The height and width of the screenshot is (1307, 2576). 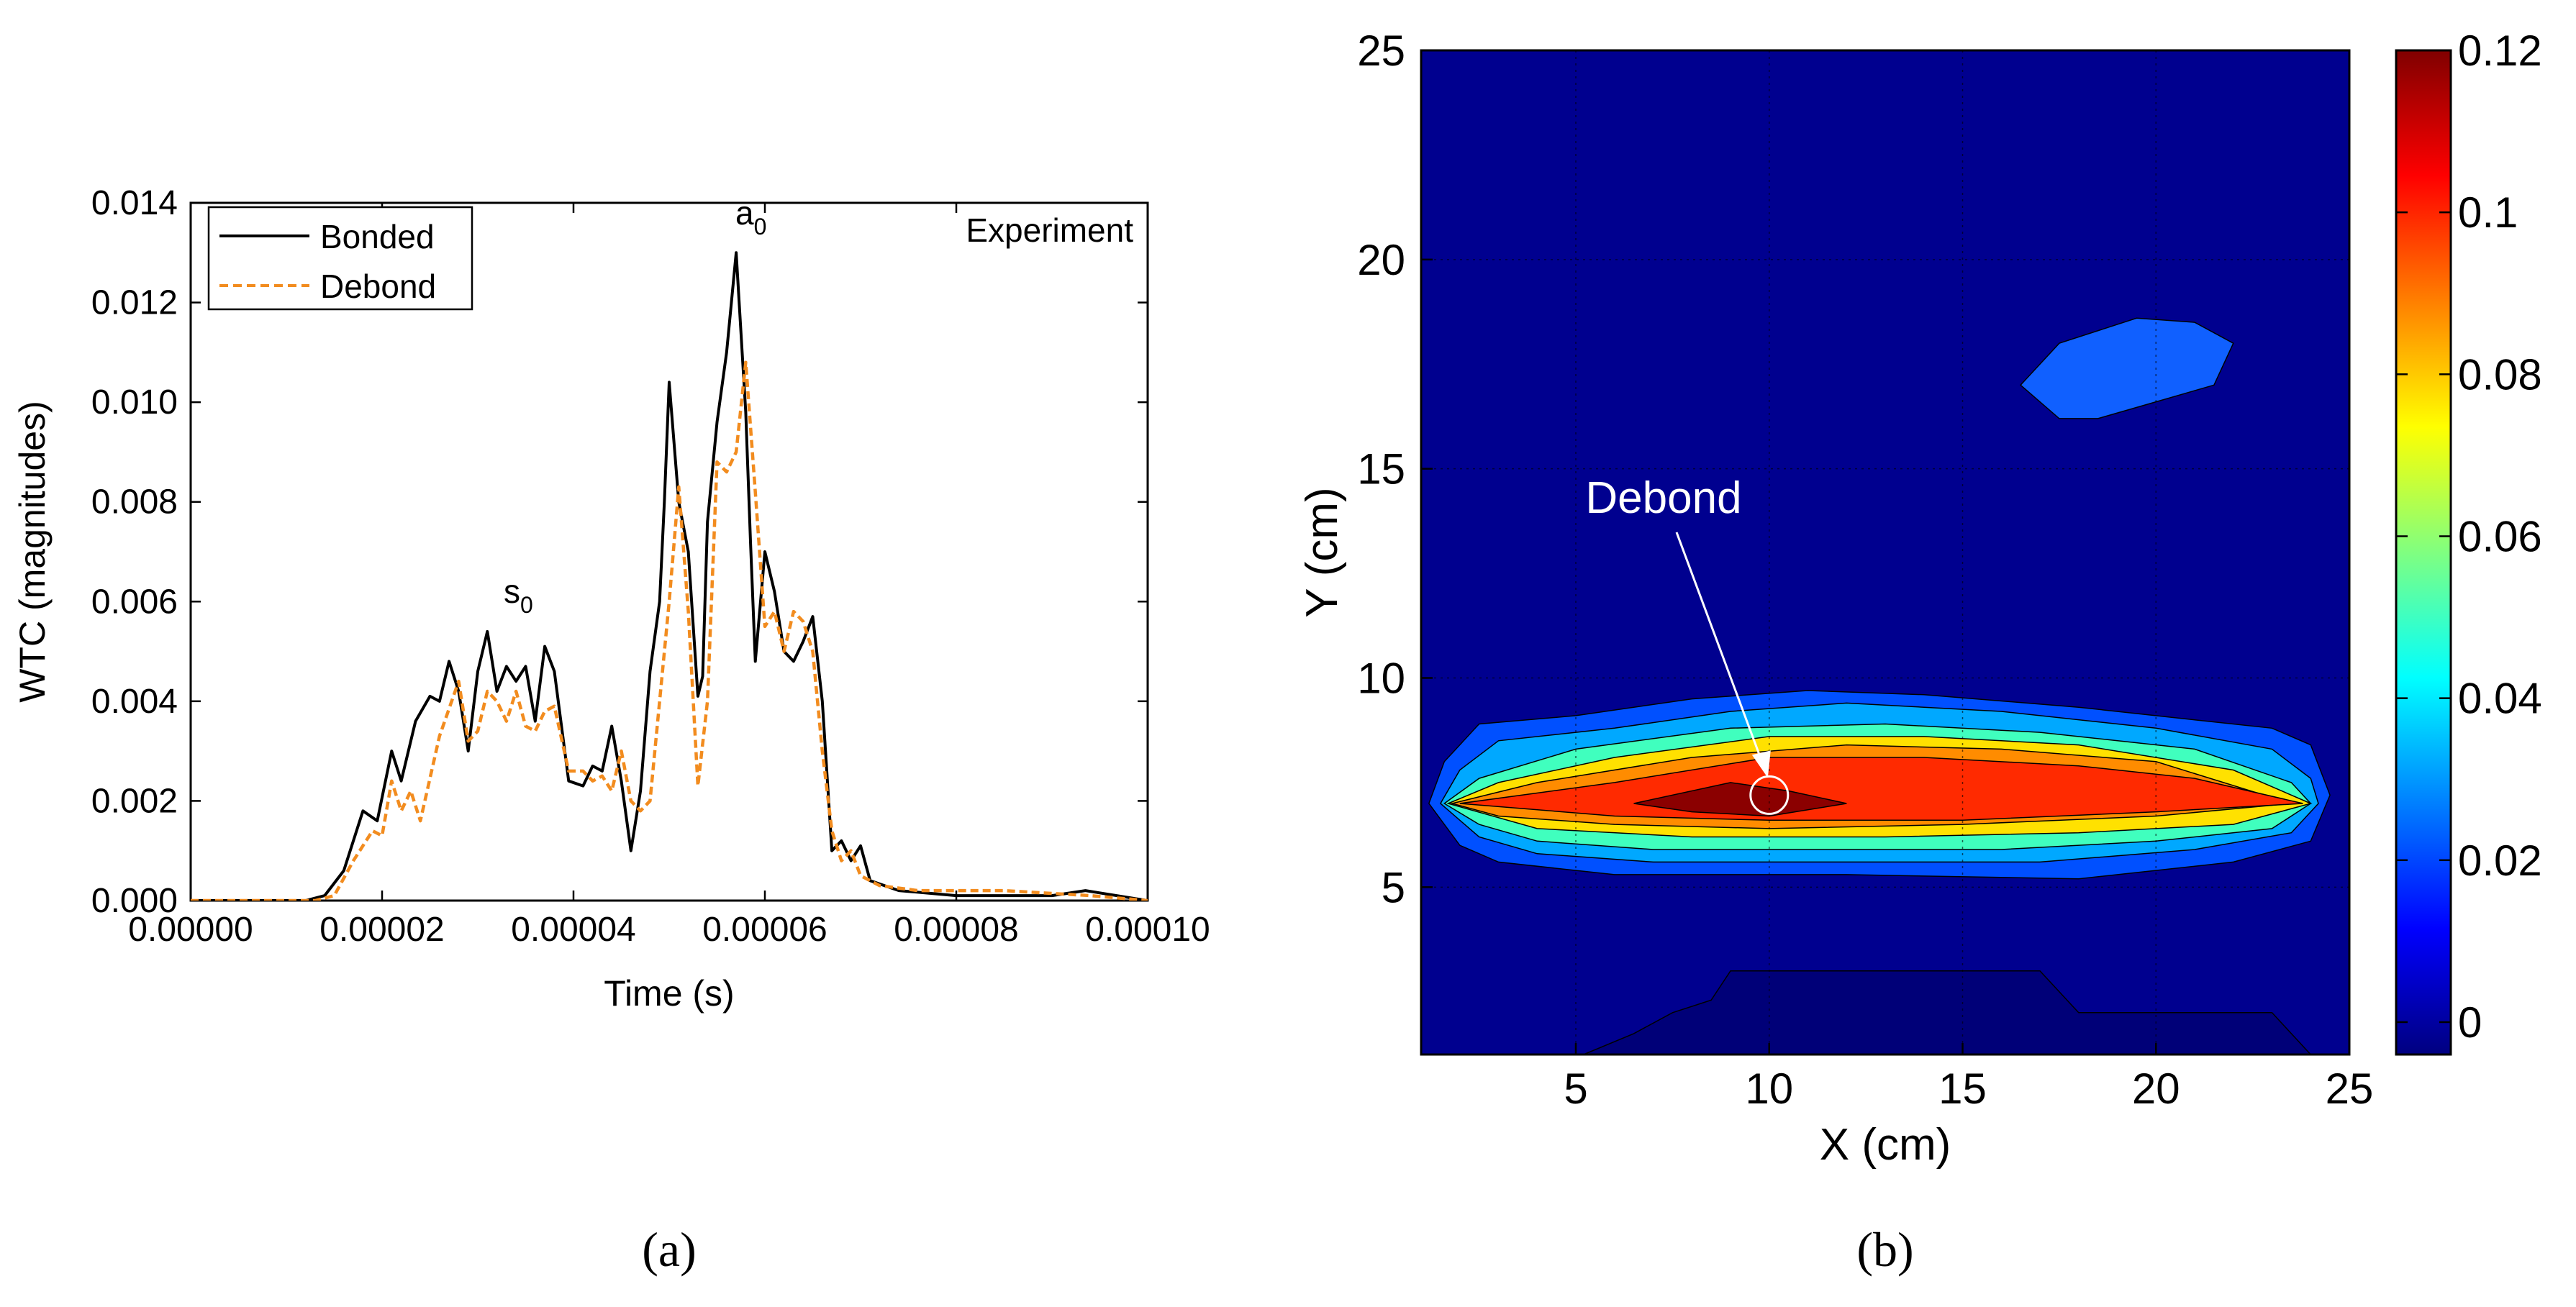 What do you see at coordinates (190, 930) in the screenshot?
I see `x-tick-label: 0.00000` at bounding box center [190, 930].